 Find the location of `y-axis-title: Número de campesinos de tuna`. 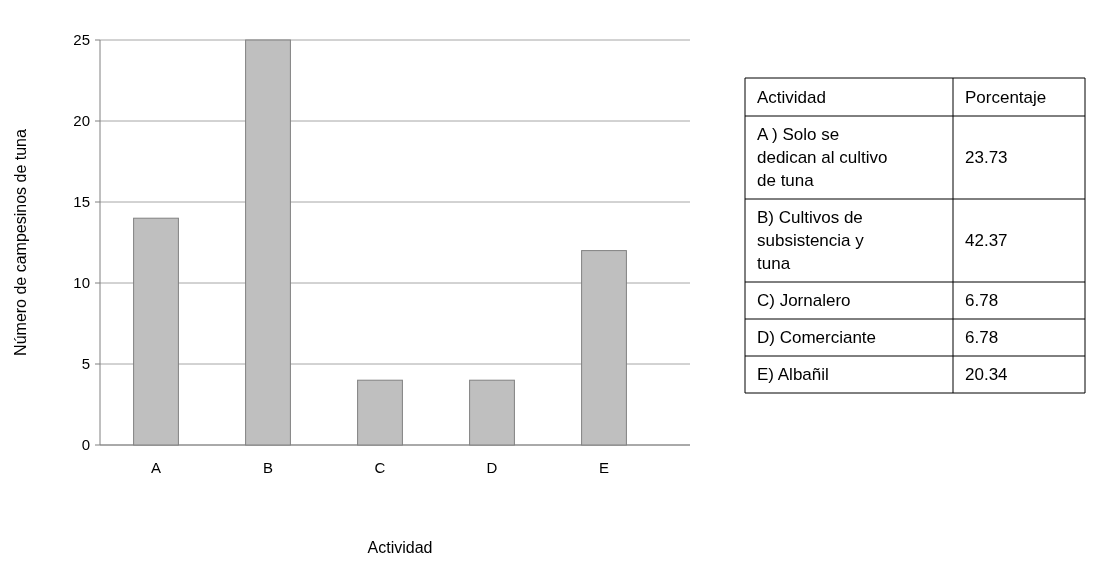

y-axis-title: Número de campesinos de tuna is located at coordinates (20, 242).